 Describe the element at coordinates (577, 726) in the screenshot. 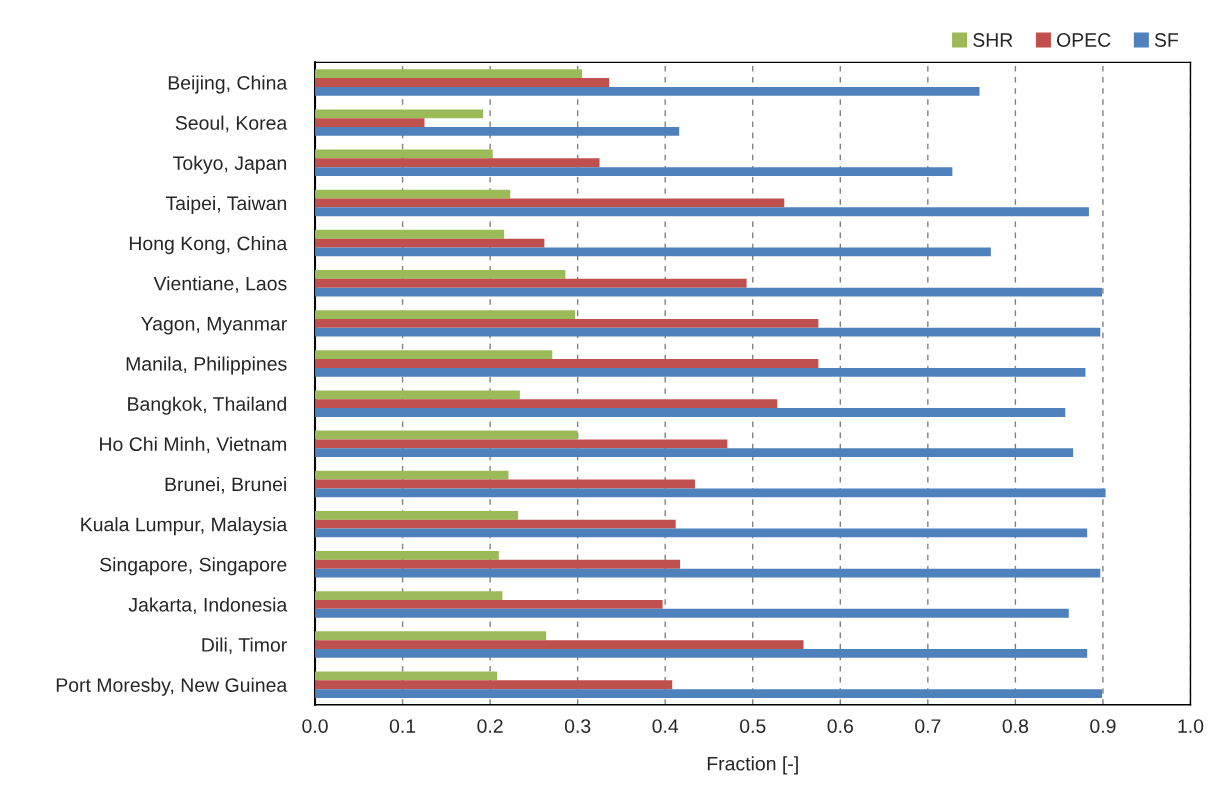

I see `x-tick-label: 0.3` at that location.